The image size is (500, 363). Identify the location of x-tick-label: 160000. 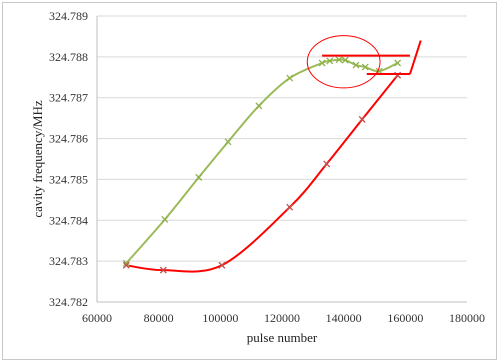
(405, 318).